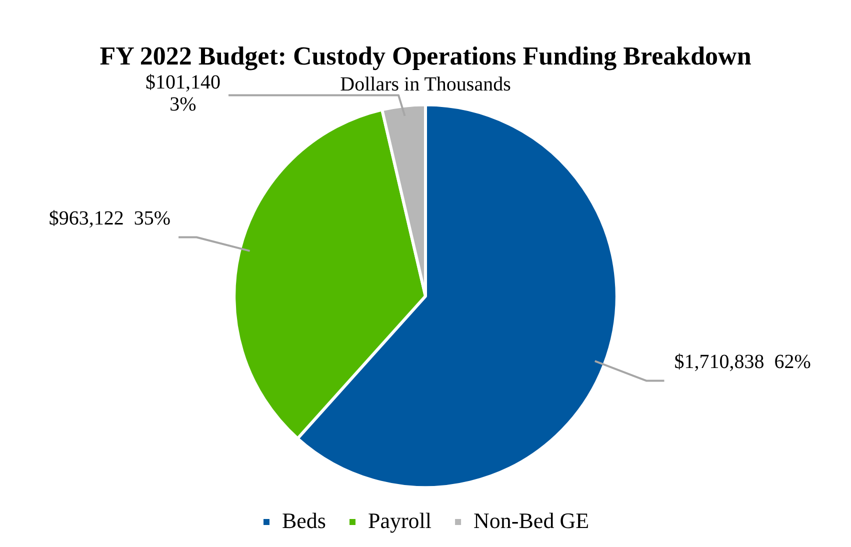 The image size is (851, 547). What do you see at coordinates (400, 520) in the screenshot?
I see `legend-label: Payroll` at bounding box center [400, 520].